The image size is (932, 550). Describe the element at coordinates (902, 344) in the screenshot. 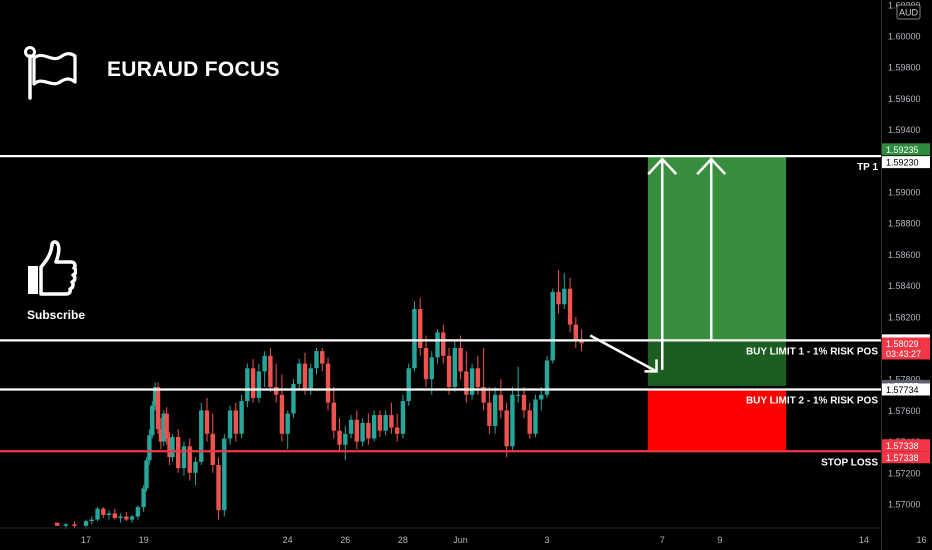

I see `price-tag-value: 1.58029` at that location.